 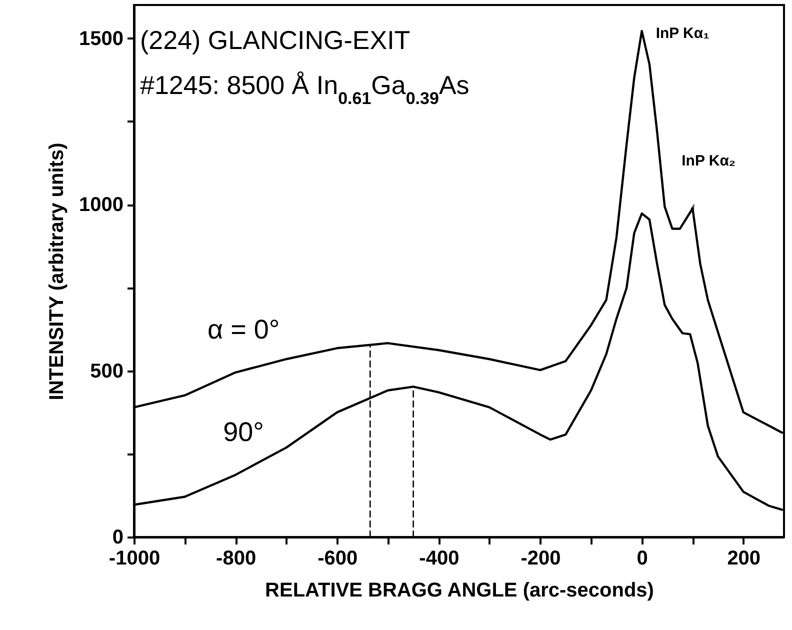 What do you see at coordinates (744, 559) in the screenshot?
I see `x-tick-label: 200` at bounding box center [744, 559].